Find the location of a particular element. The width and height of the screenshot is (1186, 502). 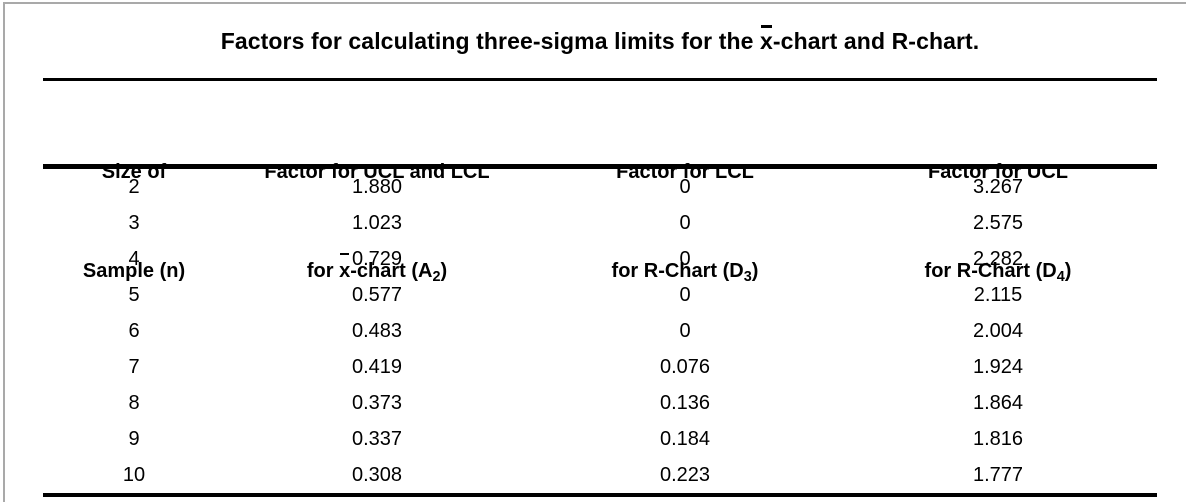

column-header-d4-factor: Factor for UCL for R-Chart (D4) is located at coordinates (998, 225).